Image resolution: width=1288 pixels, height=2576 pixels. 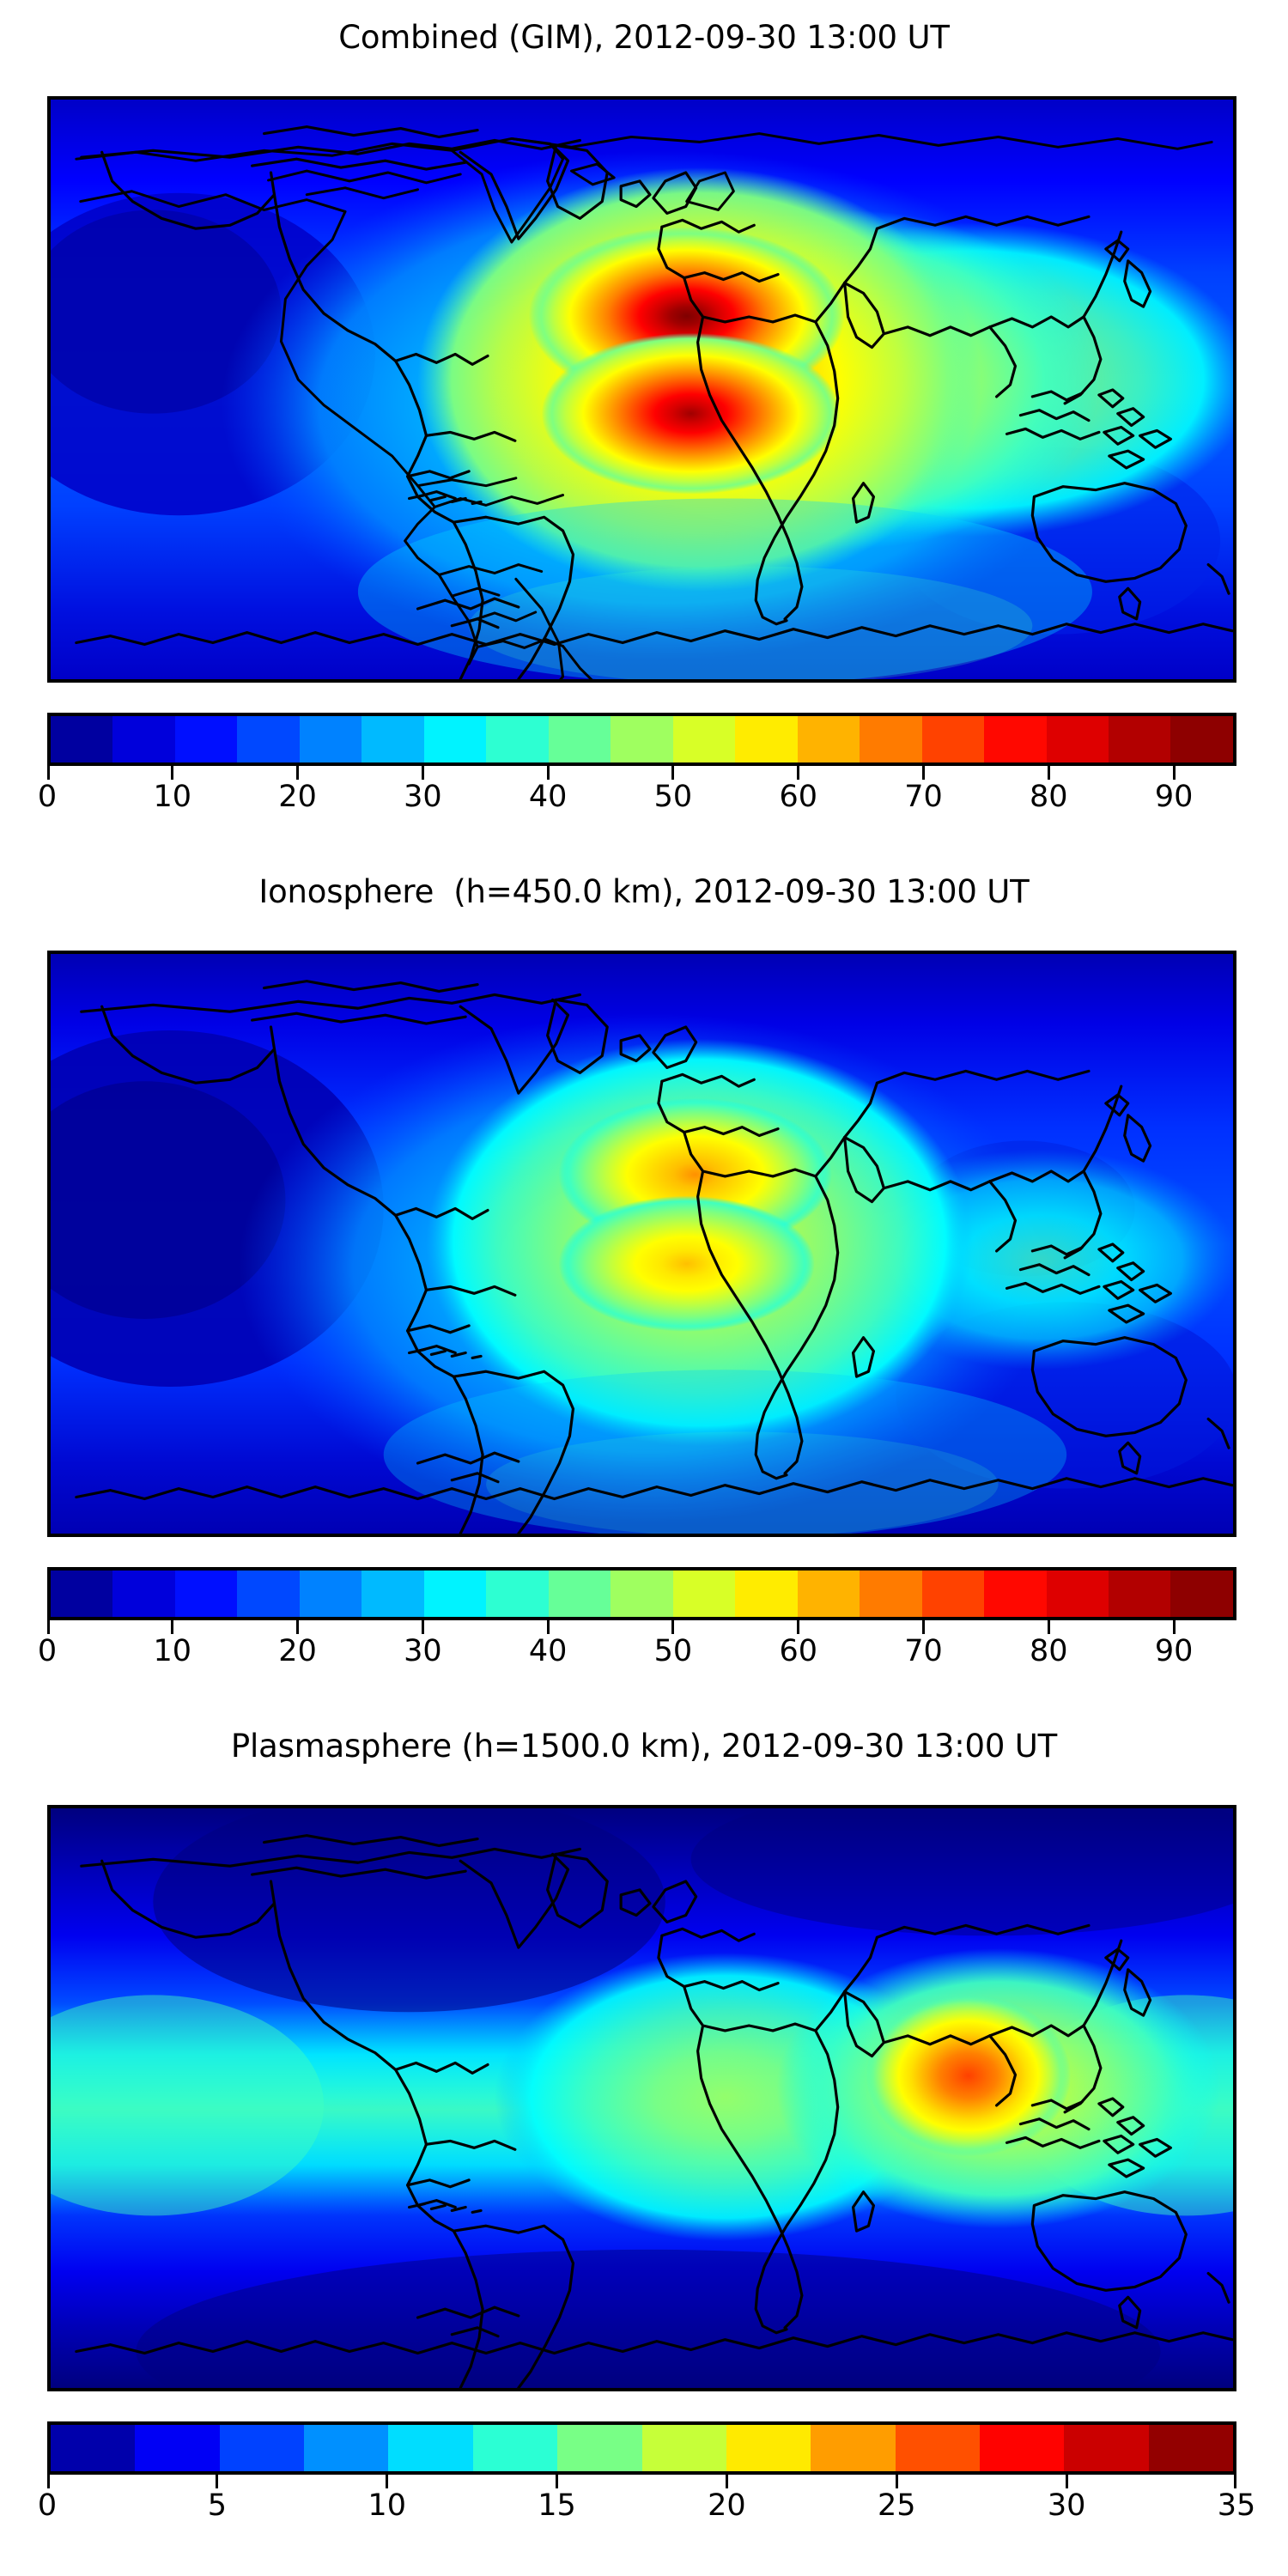 What do you see at coordinates (48, 2506) in the screenshot?
I see `colorbar-tick-label: 0` at bounding box center [48, 2506].